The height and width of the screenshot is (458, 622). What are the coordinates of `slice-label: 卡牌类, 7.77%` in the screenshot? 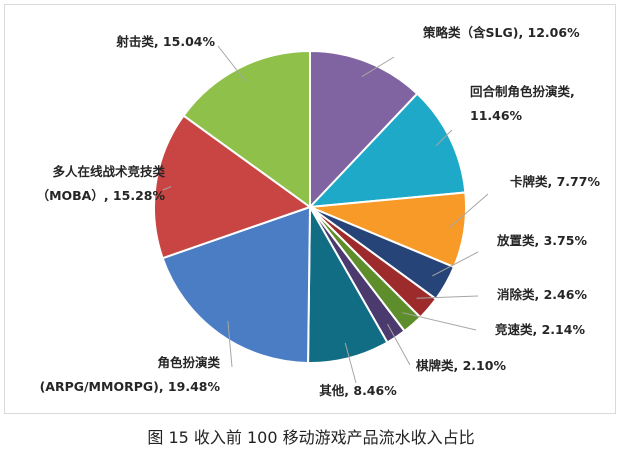 It's located at (555, 181).